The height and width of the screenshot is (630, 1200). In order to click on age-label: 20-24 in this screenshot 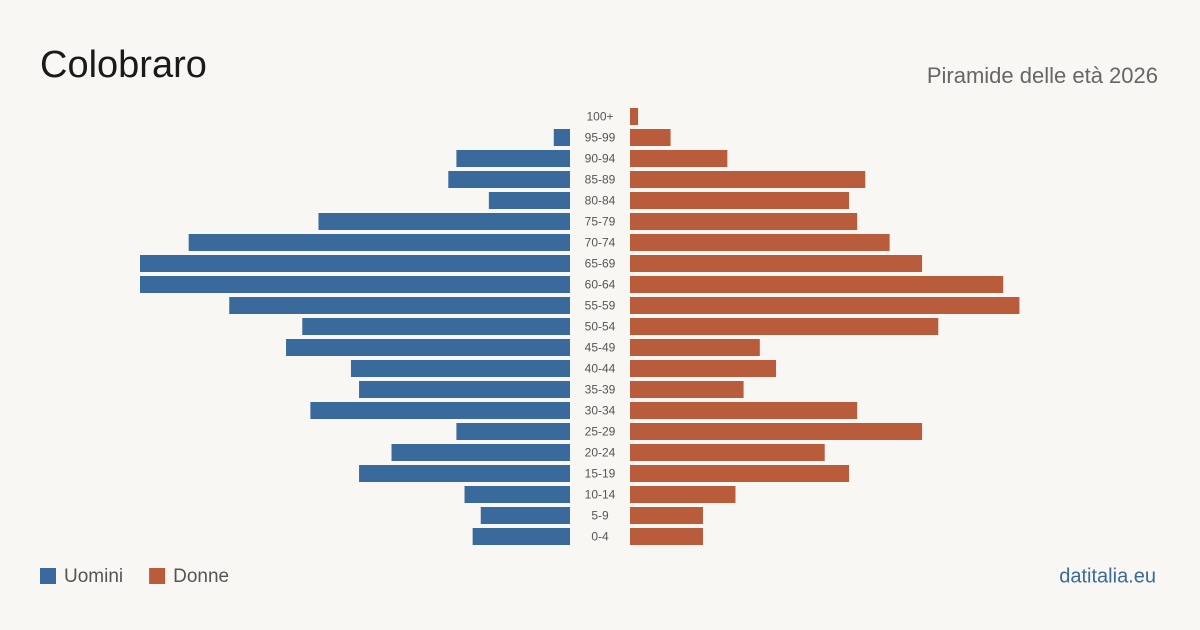, I will do `click(600, 453)`.